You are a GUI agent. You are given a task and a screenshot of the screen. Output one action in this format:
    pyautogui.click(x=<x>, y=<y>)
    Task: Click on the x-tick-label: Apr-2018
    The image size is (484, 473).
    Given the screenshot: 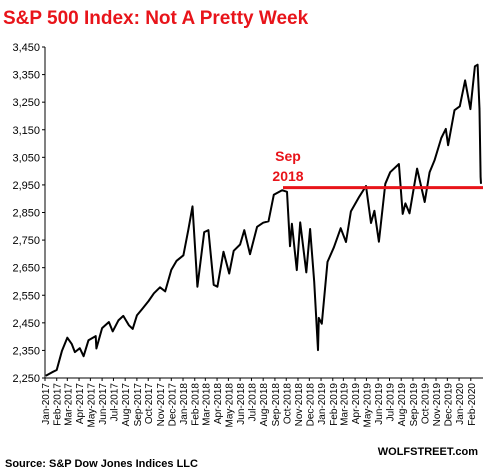 What is the action you would take?
    pyautogui.click(x=218, y=404)
    